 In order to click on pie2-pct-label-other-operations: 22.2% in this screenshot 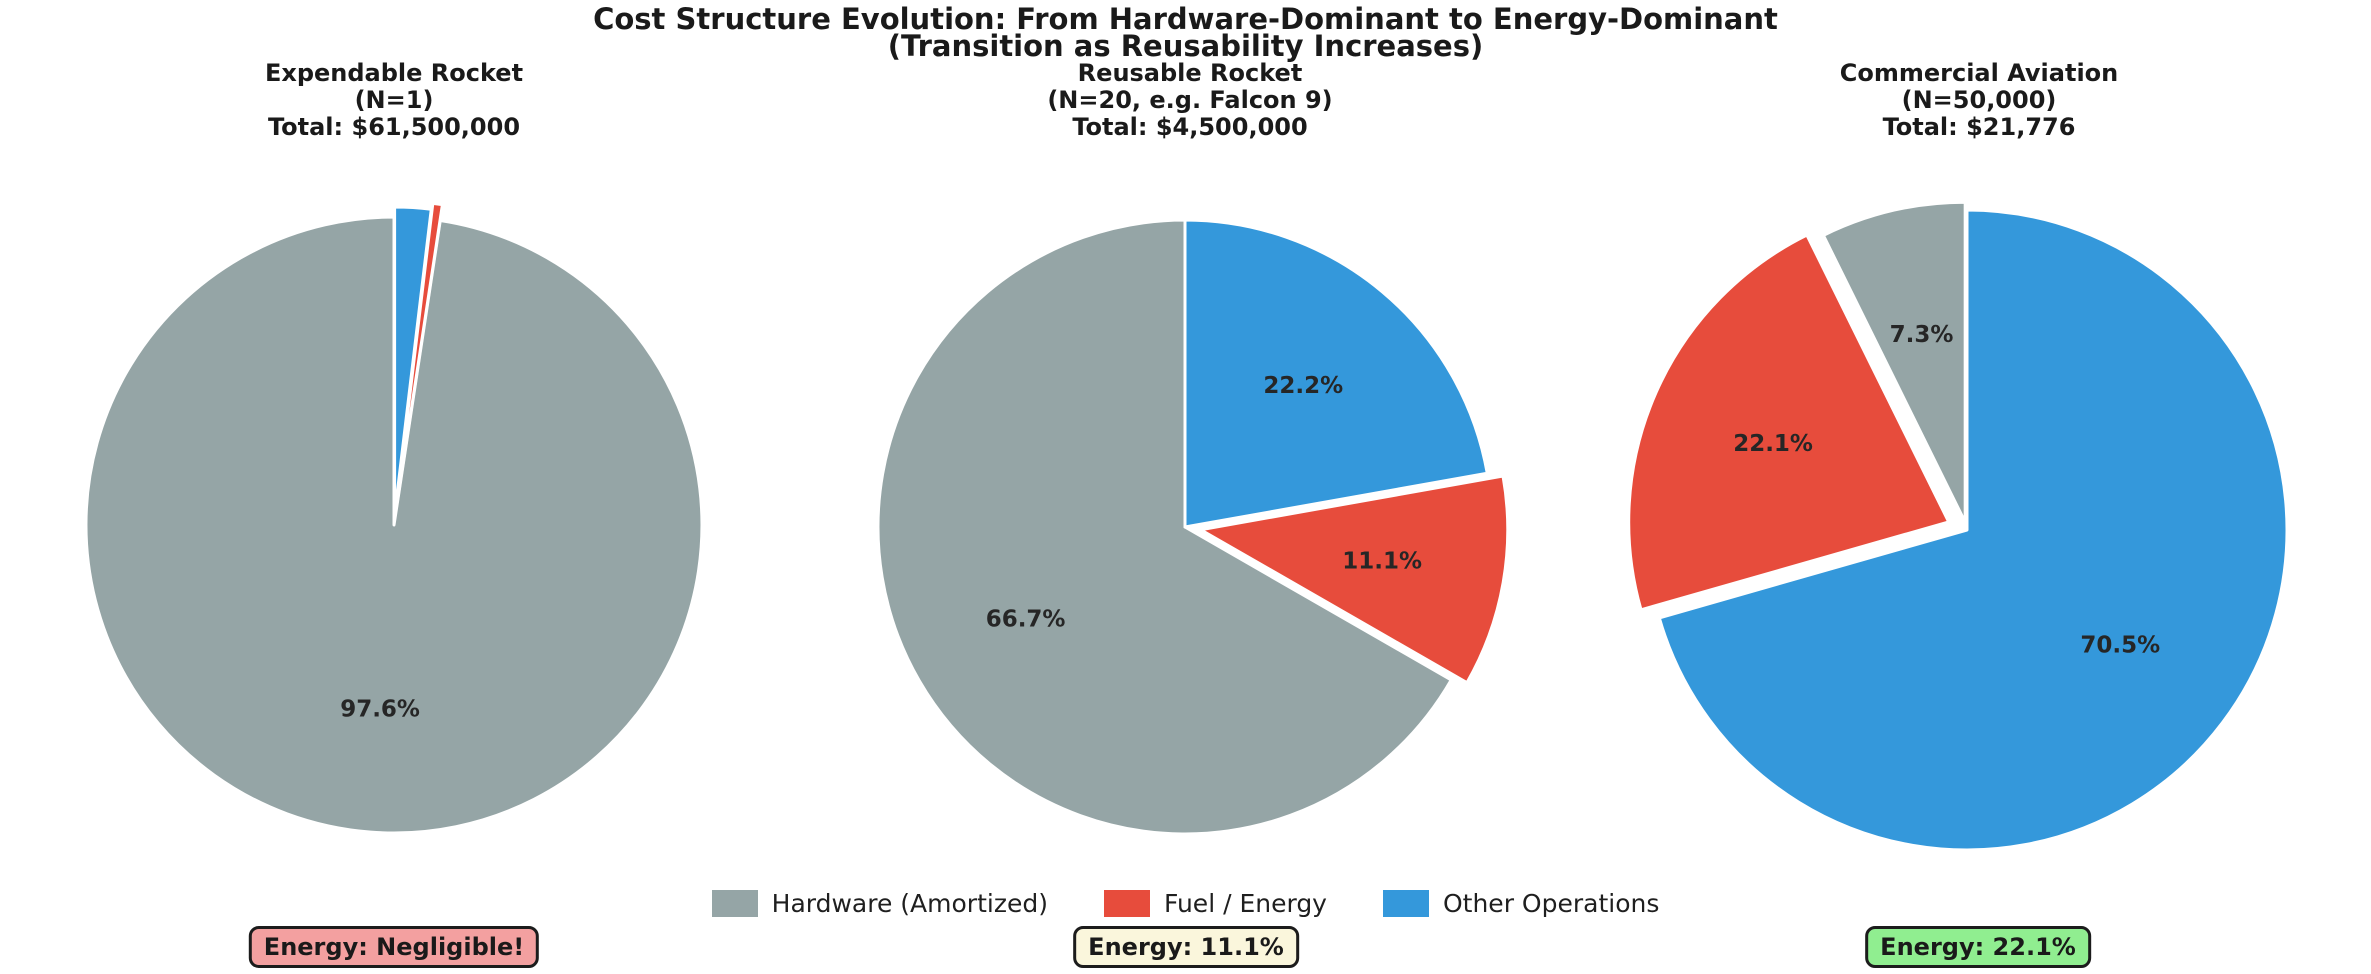, I will do `click(1303, 386)`.